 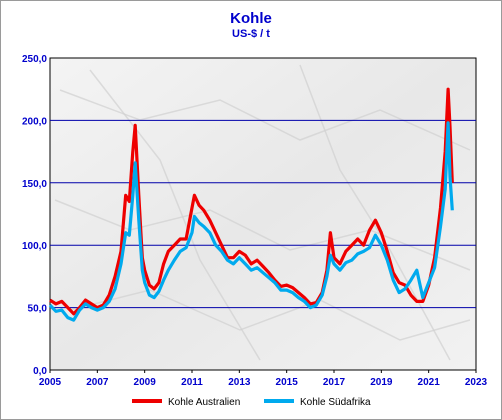 I want to click on y-tick-label: 200,0, so click(x=34, y=121).